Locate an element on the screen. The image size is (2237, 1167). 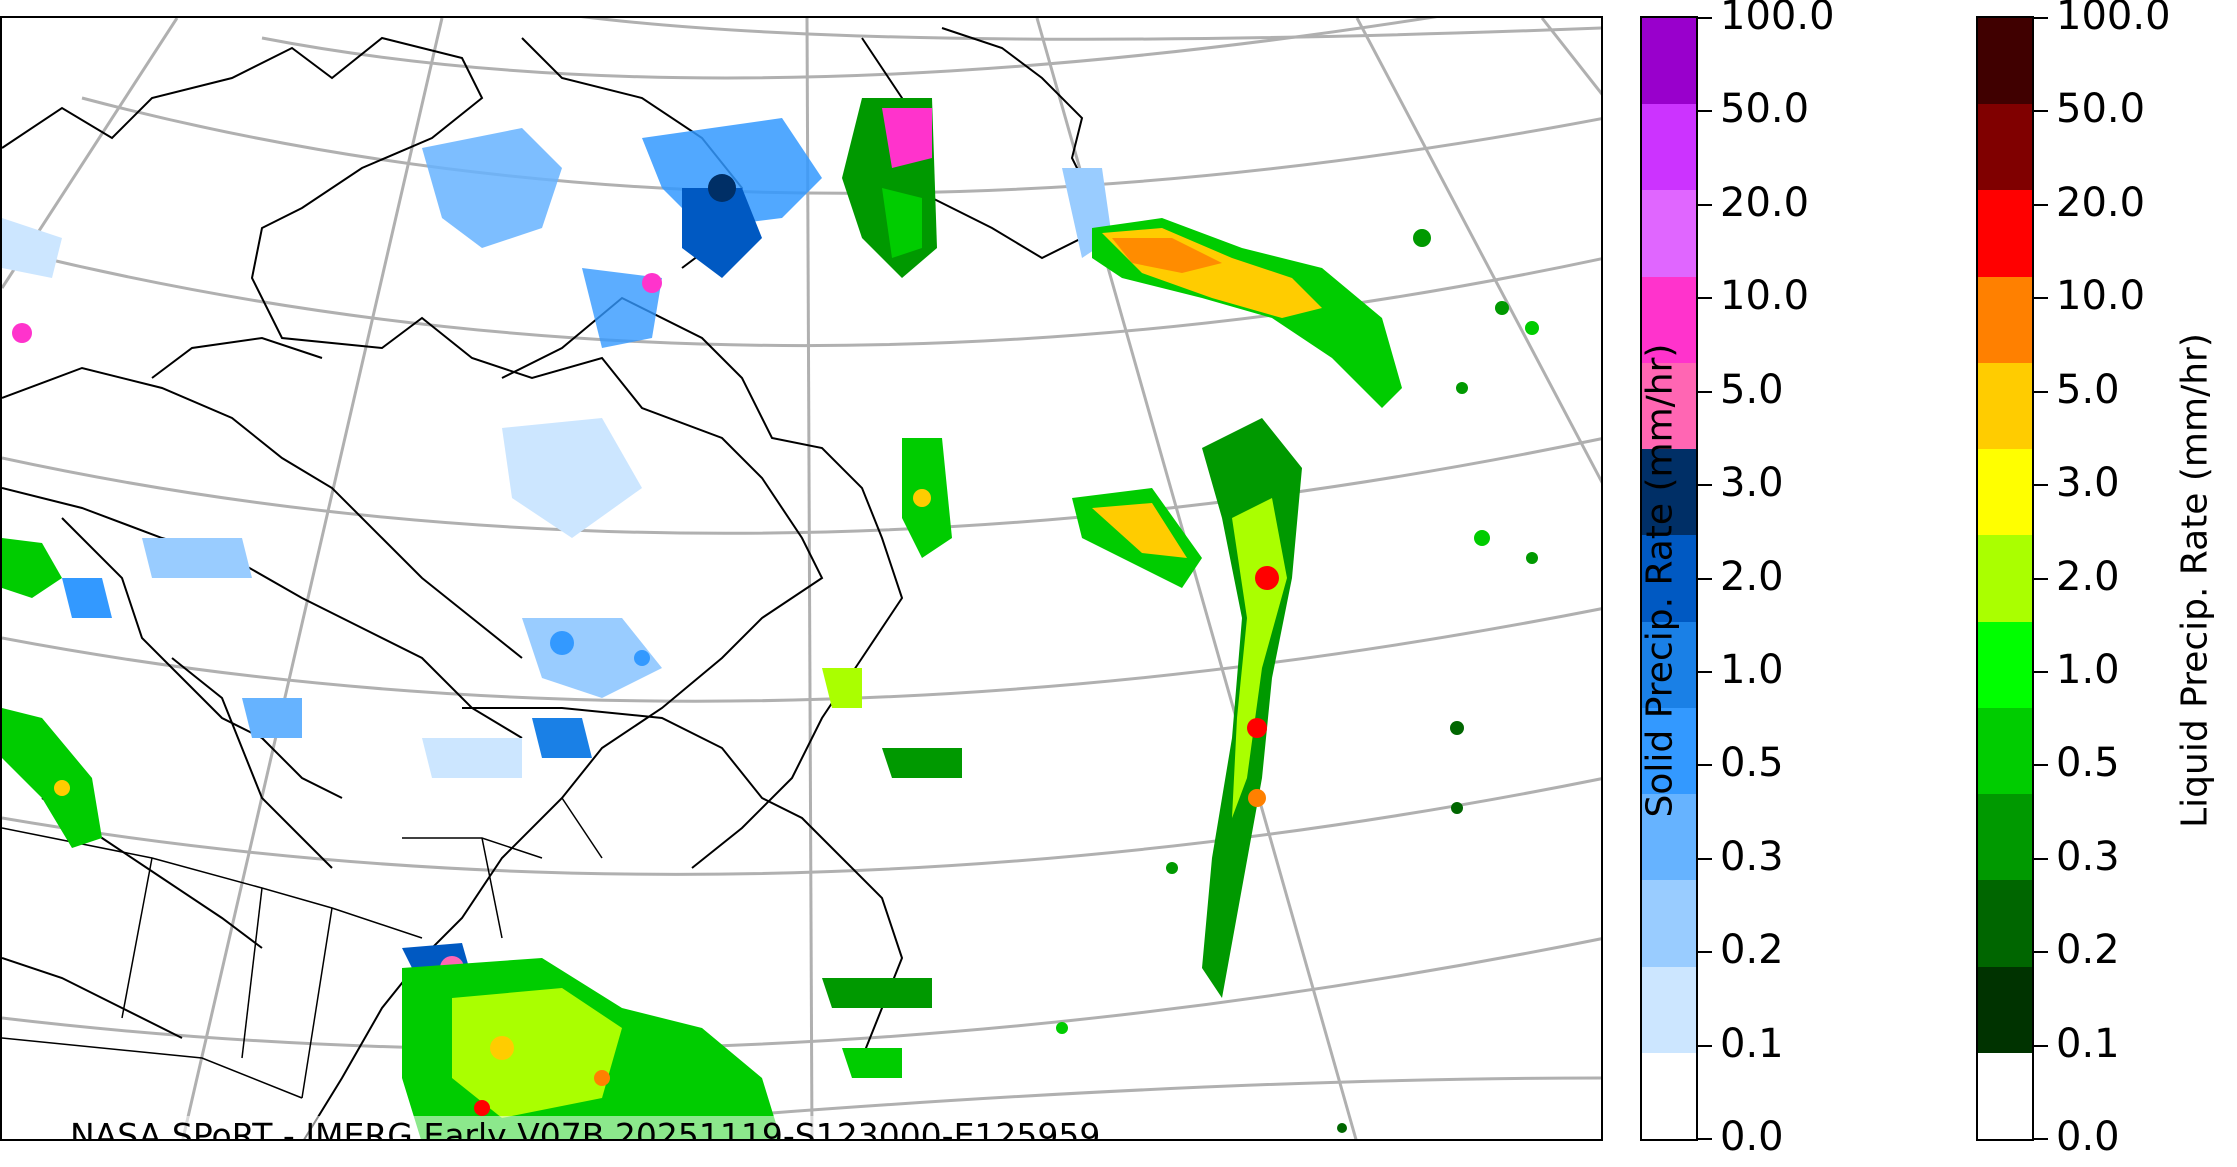
solid-colorbar-tick-label: 2.0 is located at coordinates (1752, 576).